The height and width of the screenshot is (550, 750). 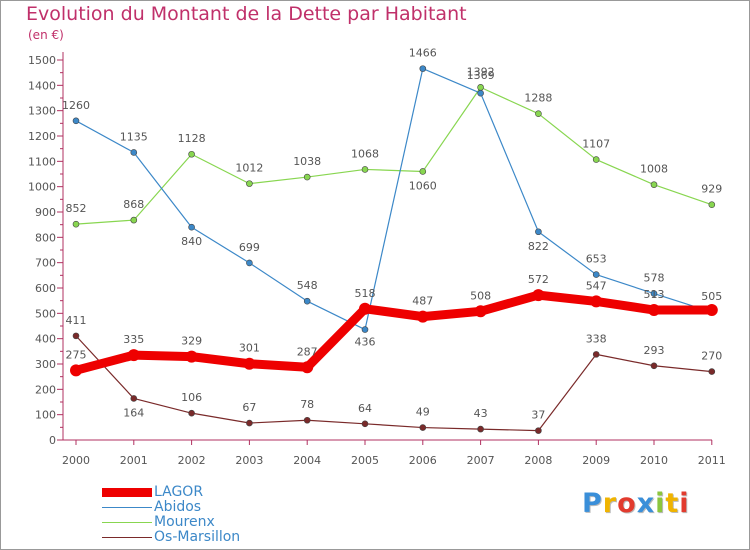 I want to click on data-label: 572, so click(x=538, y=279).